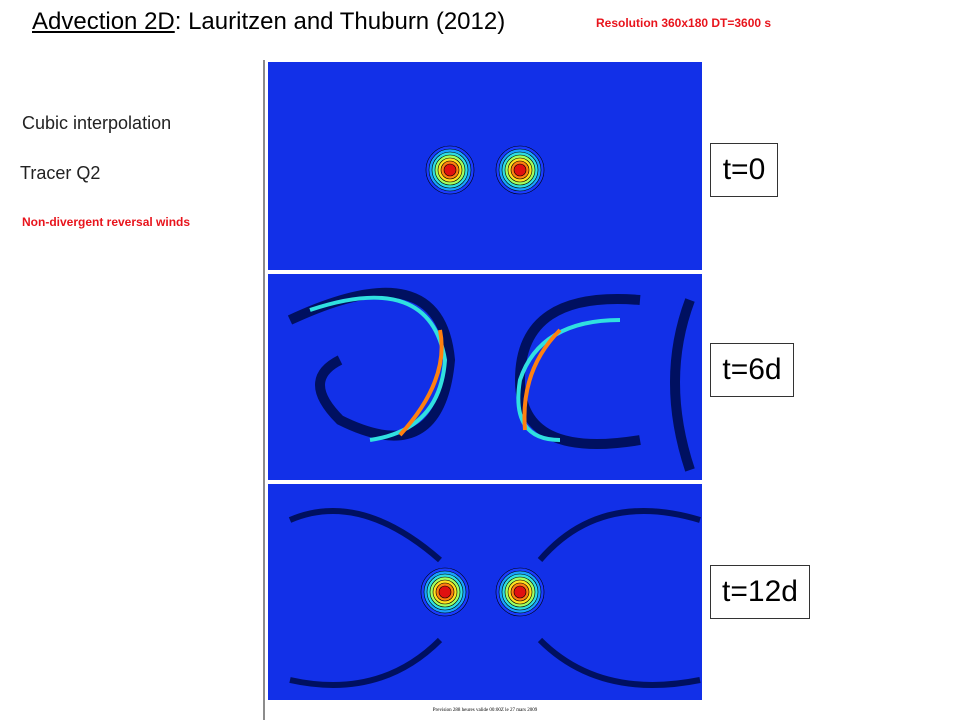  What do you see at coordinates (103, 21) in the screenshot?
I see `title-underlined: Advection 2D` at bounding box center [103, 21].